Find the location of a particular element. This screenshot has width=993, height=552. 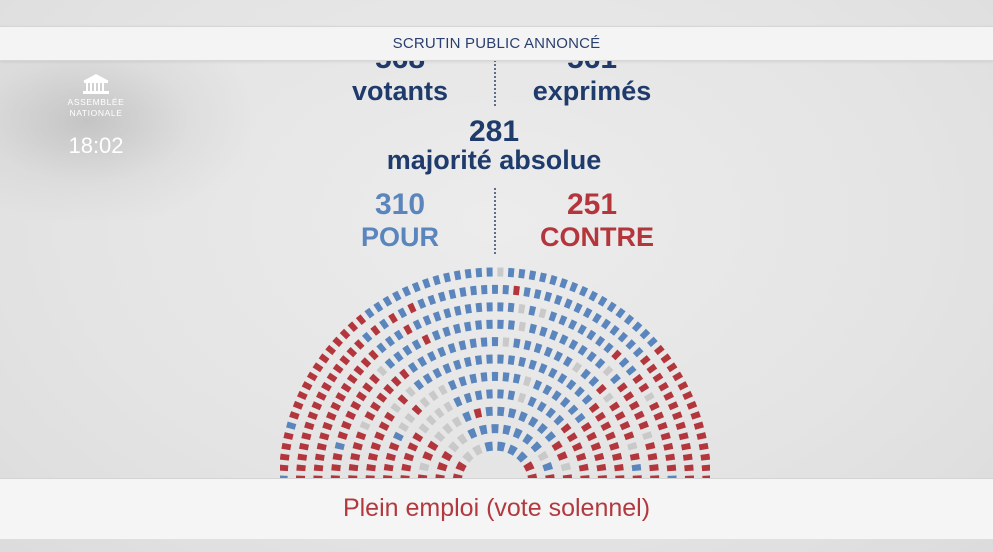

contre-value: 251 is located at coordinates (592, 204).